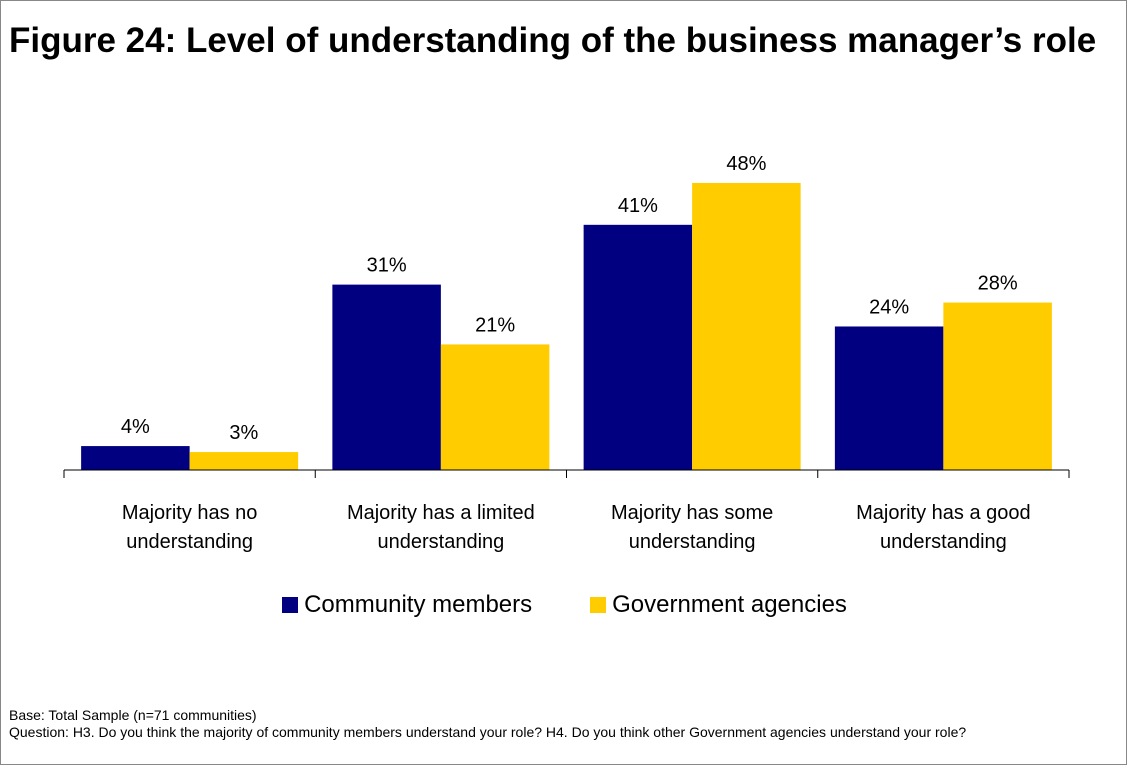 The width and height of the screenshot is (1127, 766). I want to click on legend-item-government-agencies: Government agencies, so click(718, 605).